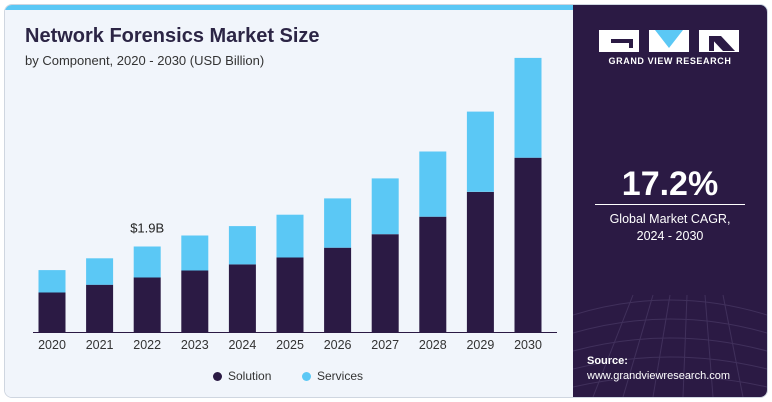 Image resolution: width=772 pixels, height=402 pixels. What do you see at coordinates (528, 107) in the screenshot?
I see `bar-services-2030` at bounding box center [528, 107].